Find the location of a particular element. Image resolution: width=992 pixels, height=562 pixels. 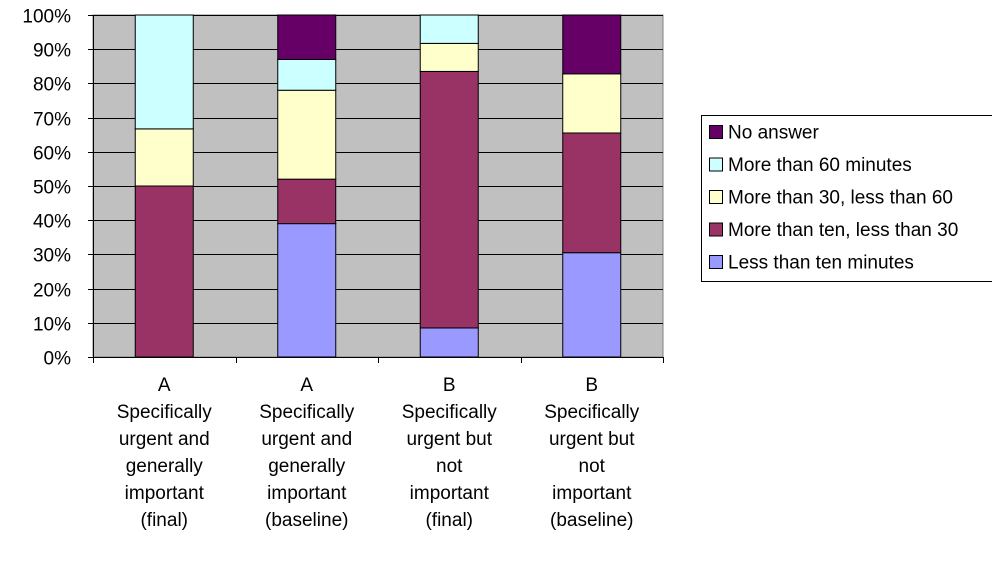

y-tick-label: 60% is located at coordinates (52, 154).